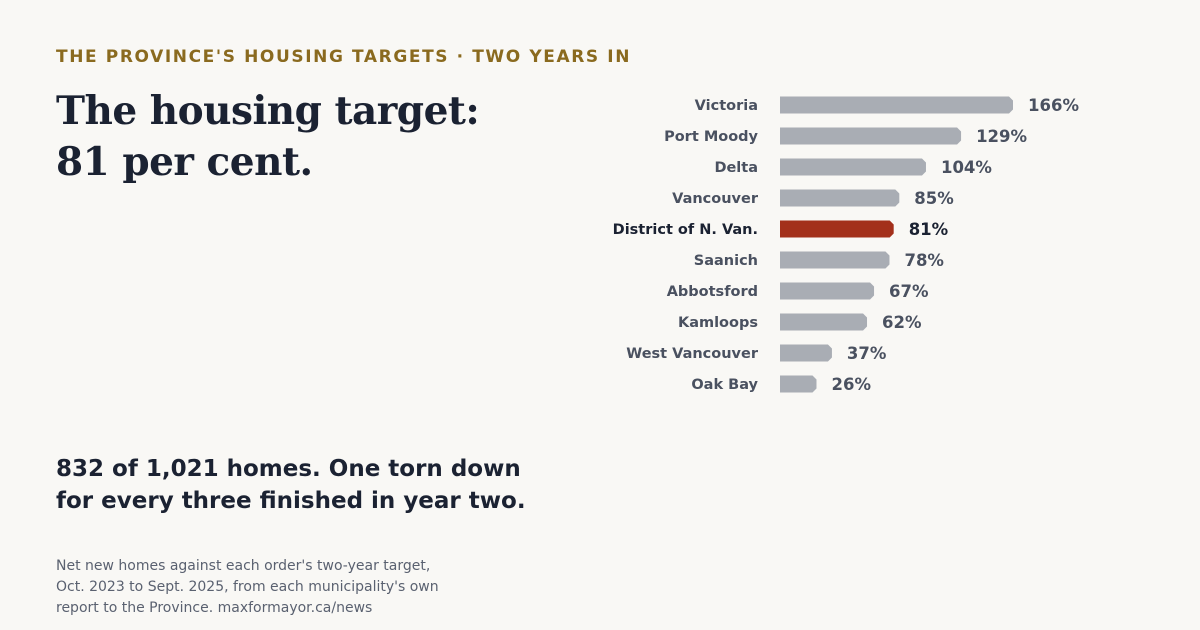 The image size is (1200, 630). Describe the element at coordinates (1053, 105) in the screenshot. I see `value-label: 166%` at that location.